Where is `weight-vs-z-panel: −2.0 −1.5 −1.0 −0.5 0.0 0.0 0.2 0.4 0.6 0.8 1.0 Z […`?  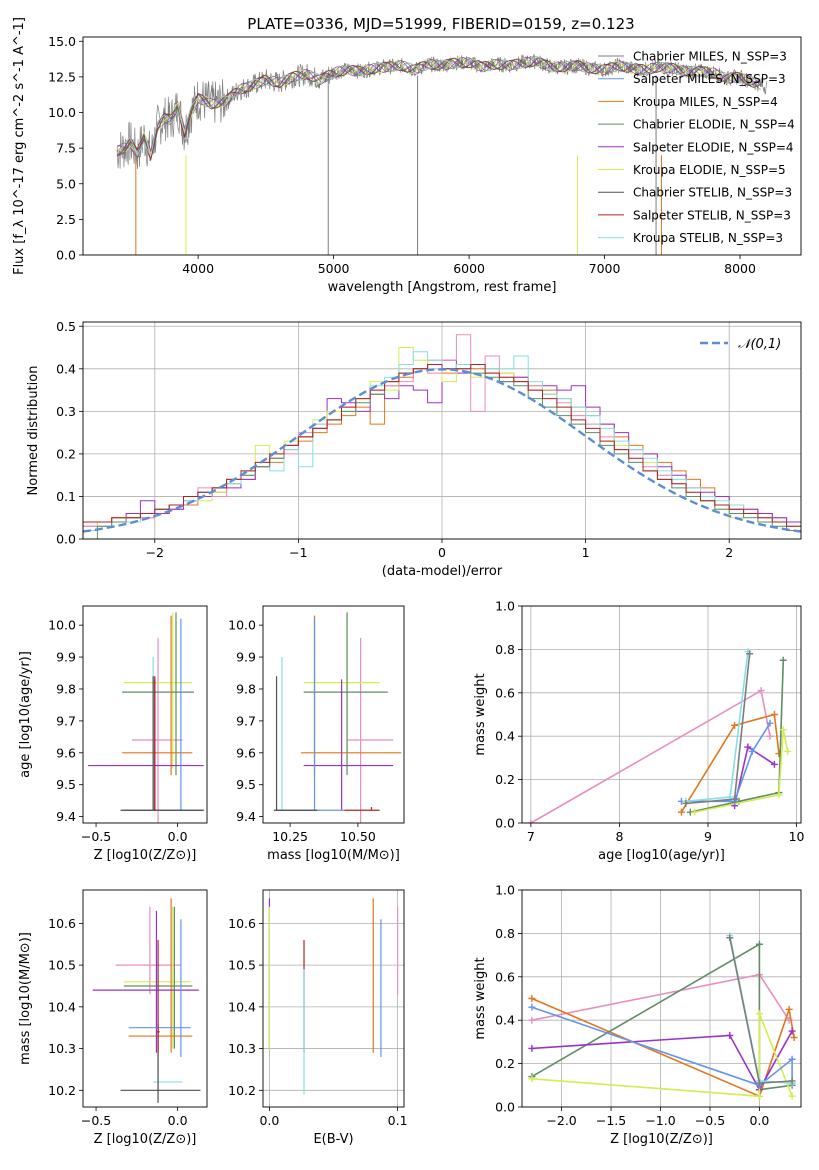
weight-vs-z-panel: −2.0 −1.5 −1.0 −0.5 0.0 0.0 0.2 0.4 0.6 0.8 1.0 Z [… is located at coordinates (637, 1015).